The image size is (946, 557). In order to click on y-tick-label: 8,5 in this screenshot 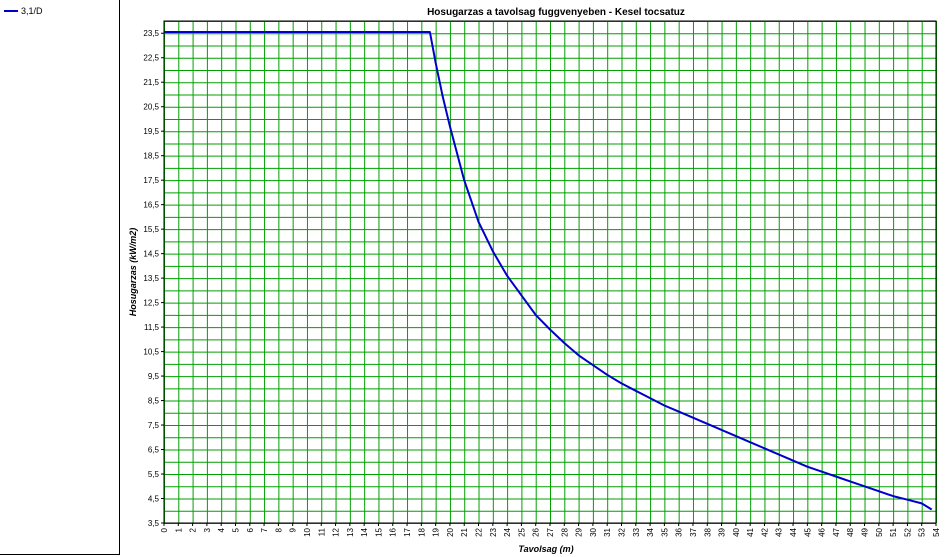, I will do `click(154, 401)`.